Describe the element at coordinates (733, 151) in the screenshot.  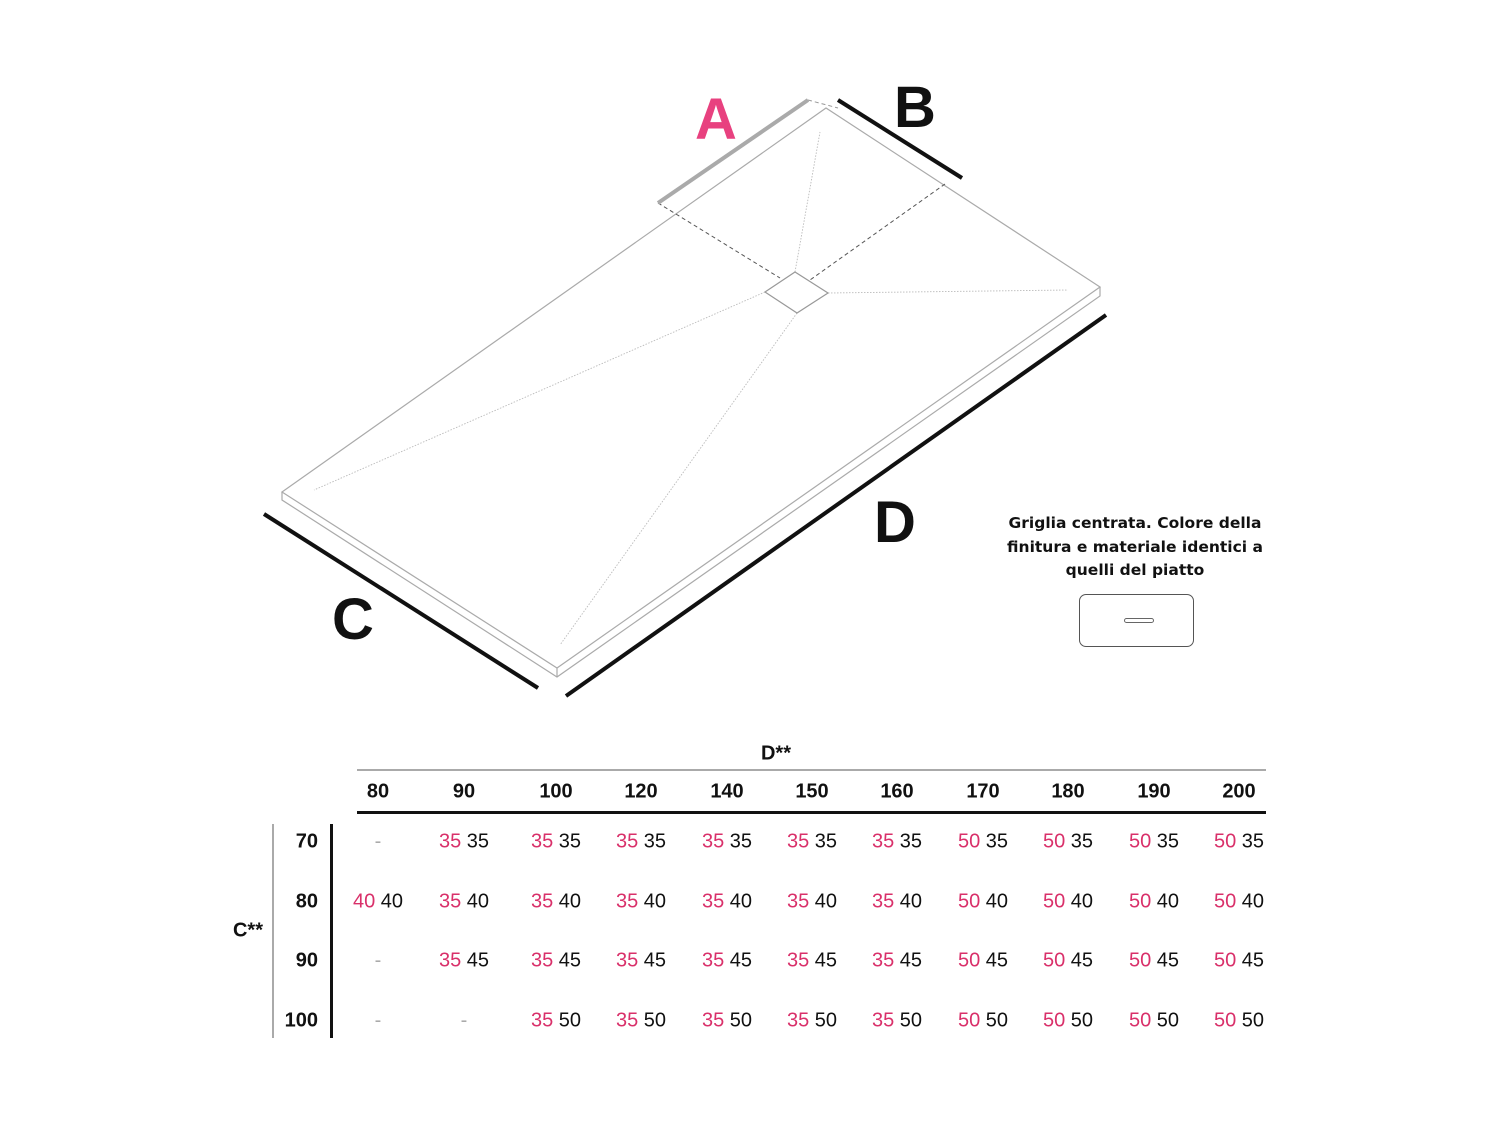
I see `dimension-a-line` at that location.